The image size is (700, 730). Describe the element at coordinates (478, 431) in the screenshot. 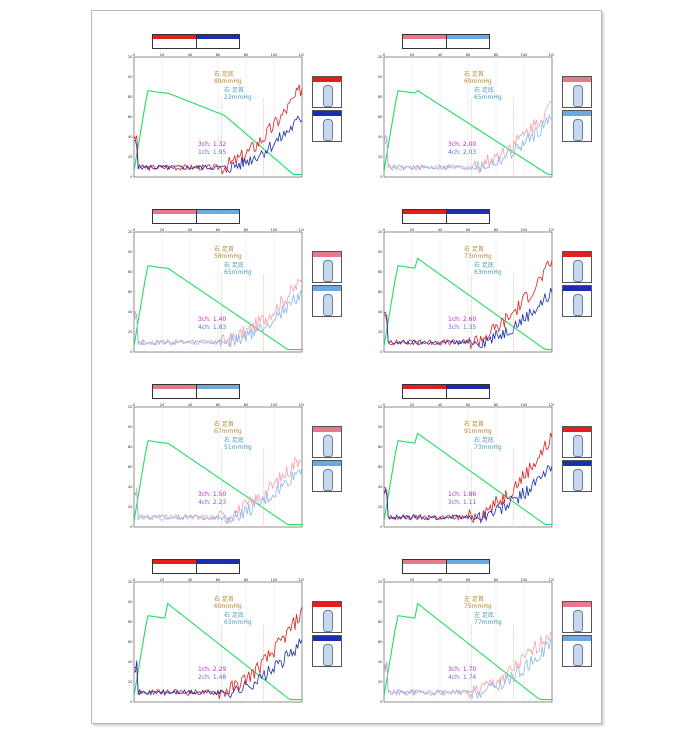

I see `annotation-ankle-value: 91mmHg` at that location.